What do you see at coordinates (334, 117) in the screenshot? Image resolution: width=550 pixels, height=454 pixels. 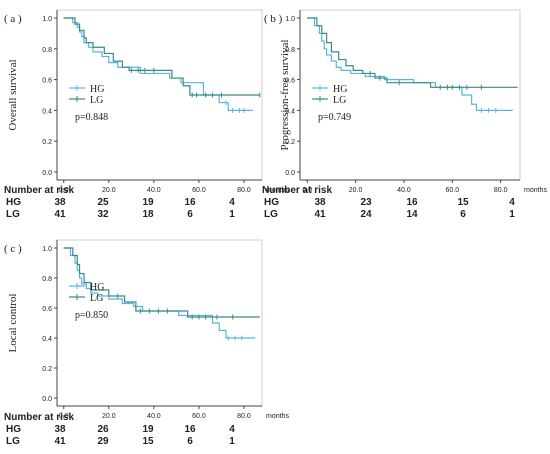 I see `p-value: p=0.749` at bounding box center [334, 117].